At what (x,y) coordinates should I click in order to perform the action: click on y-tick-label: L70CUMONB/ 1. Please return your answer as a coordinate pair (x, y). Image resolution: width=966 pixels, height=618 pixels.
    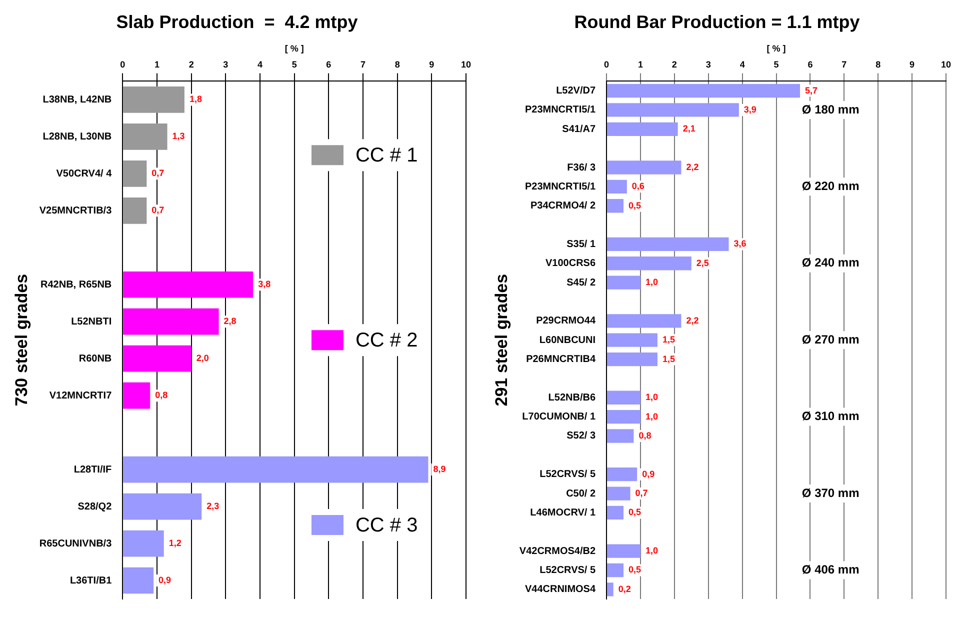
    Looking at the image, I should click on (559, 417).